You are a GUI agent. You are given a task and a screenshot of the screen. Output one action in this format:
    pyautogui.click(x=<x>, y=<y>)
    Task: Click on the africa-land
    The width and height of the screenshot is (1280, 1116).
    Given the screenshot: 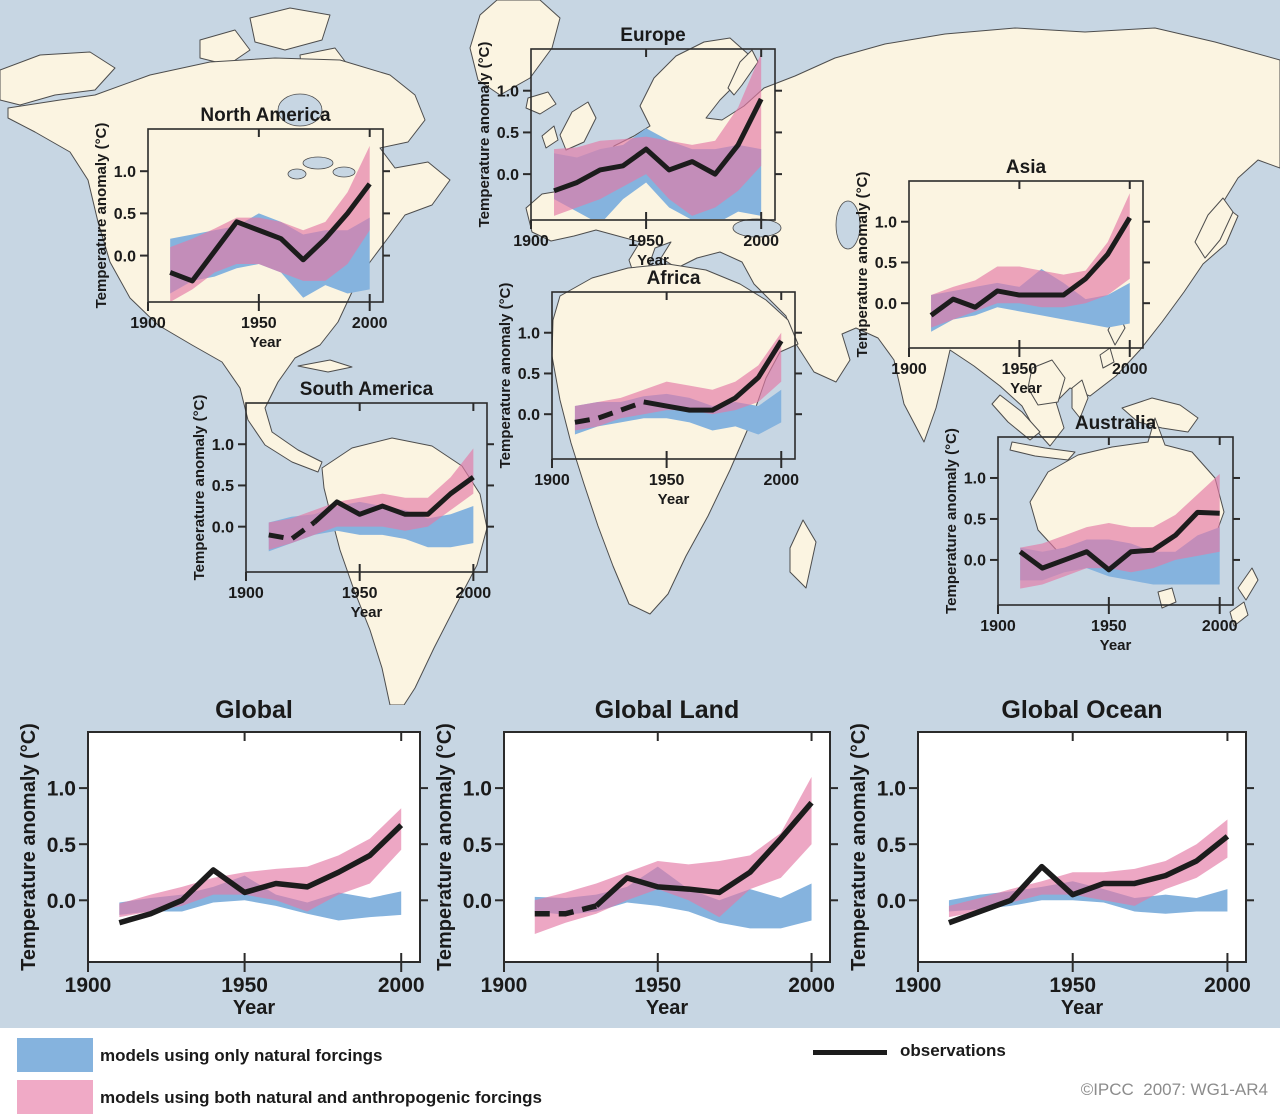 What is the action you would take?
    pyautogui.click(x=675, y=439)
    